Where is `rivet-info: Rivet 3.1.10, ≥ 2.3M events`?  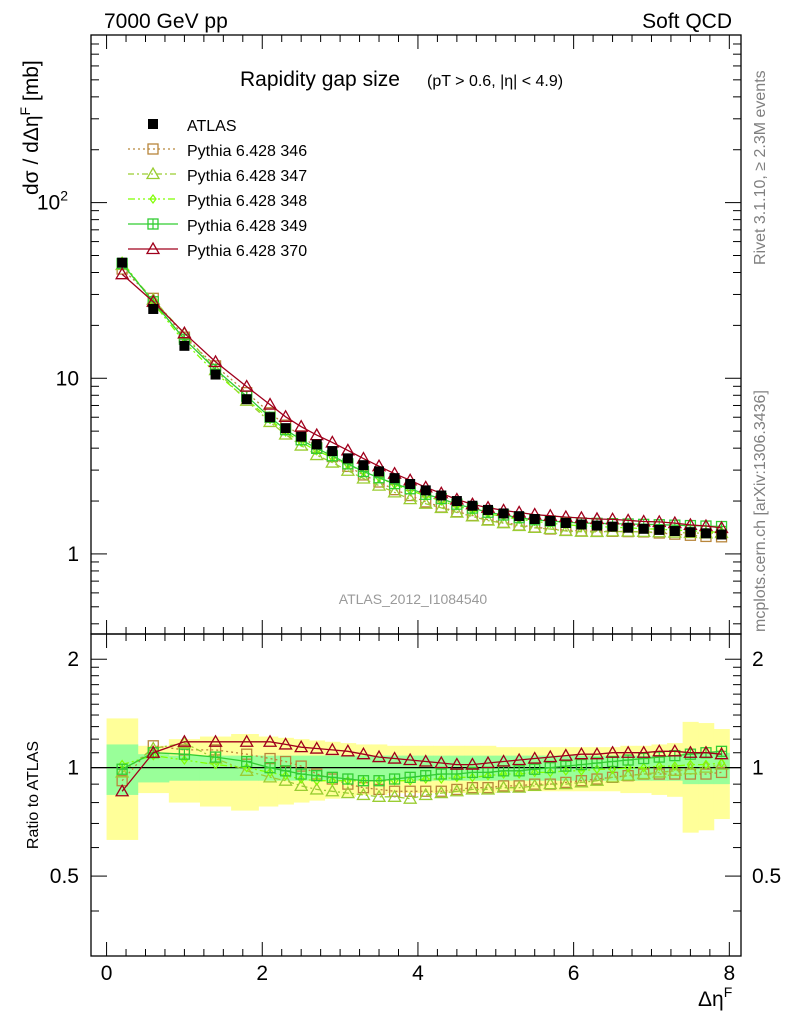 rivet-info: Rivet 3.1.10, ≥ 2.3M events is located at coordinates (760, 167).